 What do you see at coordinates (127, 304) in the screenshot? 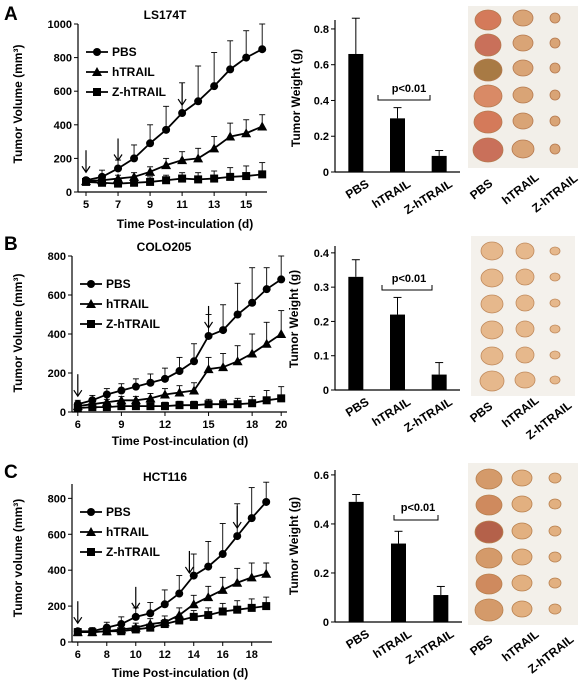
I see `legend-label-b-htrail: hTRAIL` at bounding box center [127, 304].